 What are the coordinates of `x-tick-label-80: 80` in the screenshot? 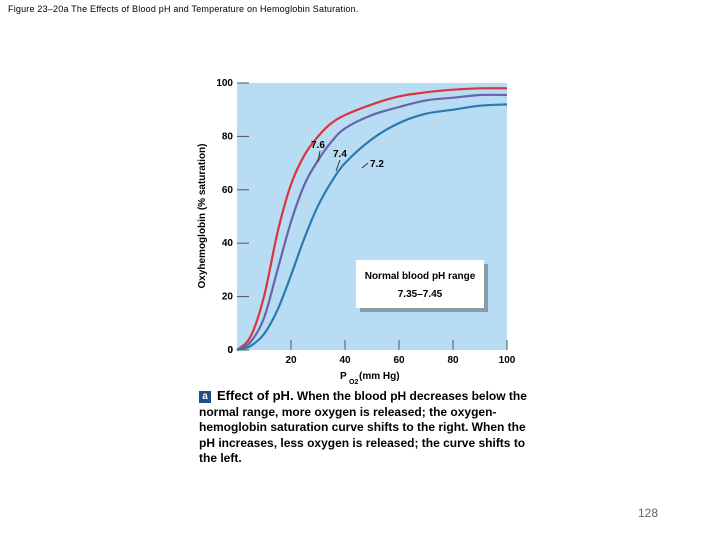 It's located at (453, 360).